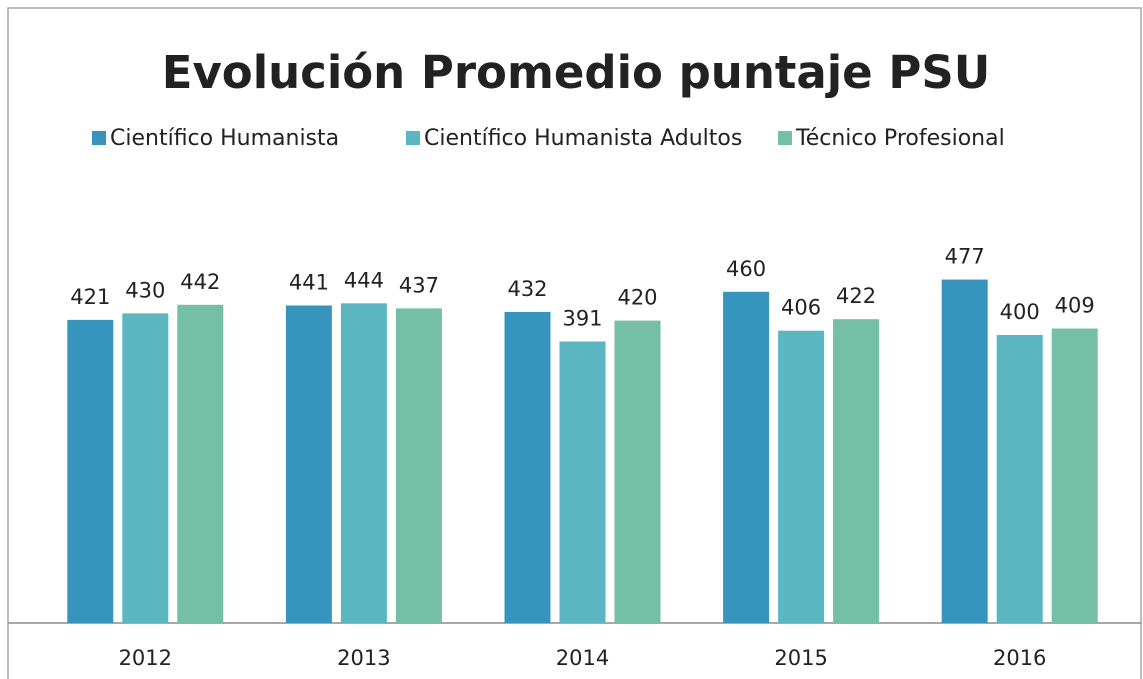 The width and height of the screenshot is (1143, 679). Describe the element at coordinates (637, 298) in the screenshot. I see `data-label: 420` at that location.